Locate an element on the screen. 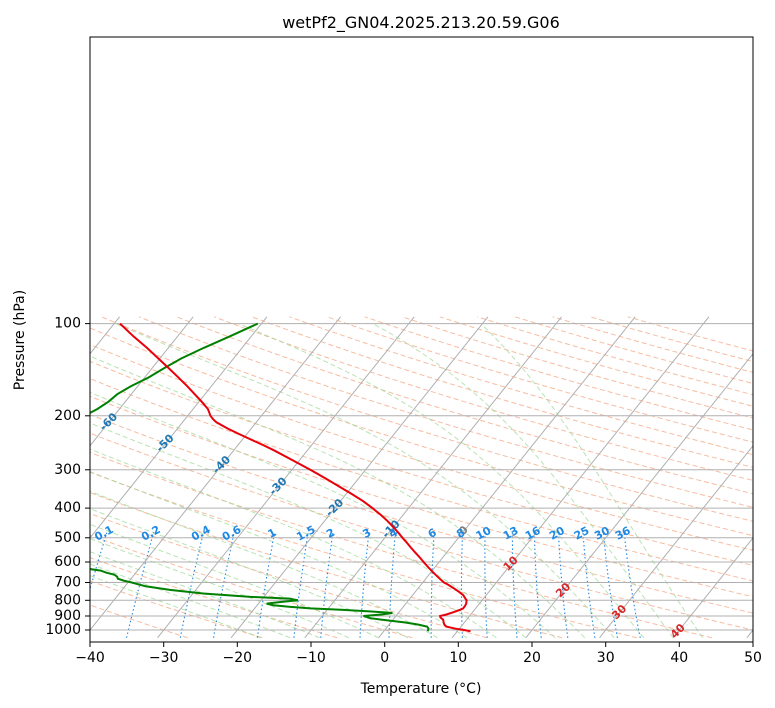 The width and height of the screenshot is (775, 708). x-tick-label: −30 is located at coordinates (164, 658).